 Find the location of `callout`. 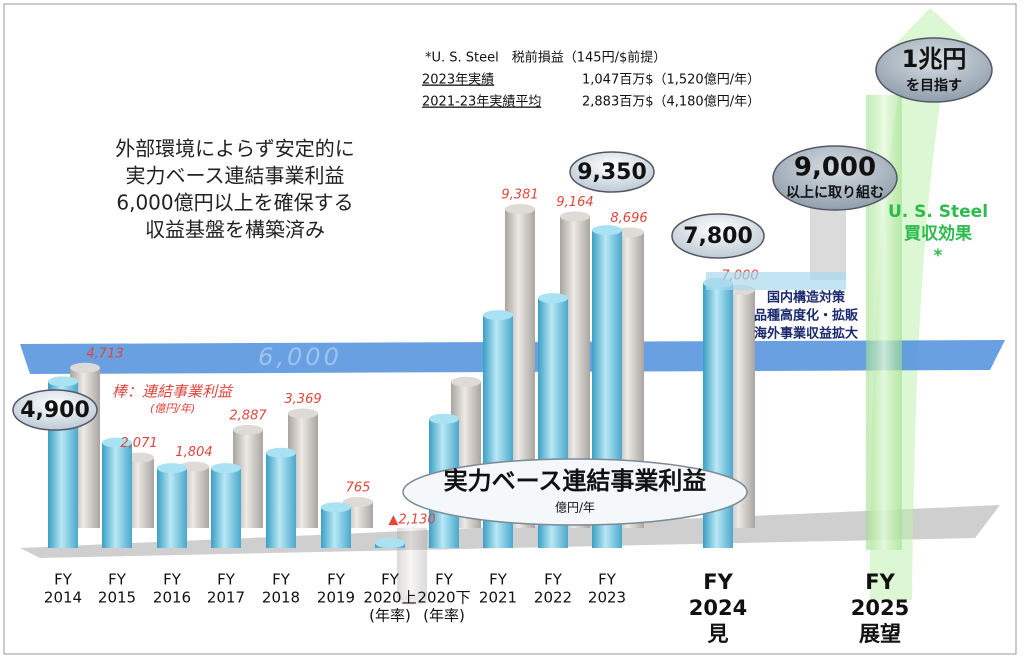

callout is located at coordinates (575, 492).